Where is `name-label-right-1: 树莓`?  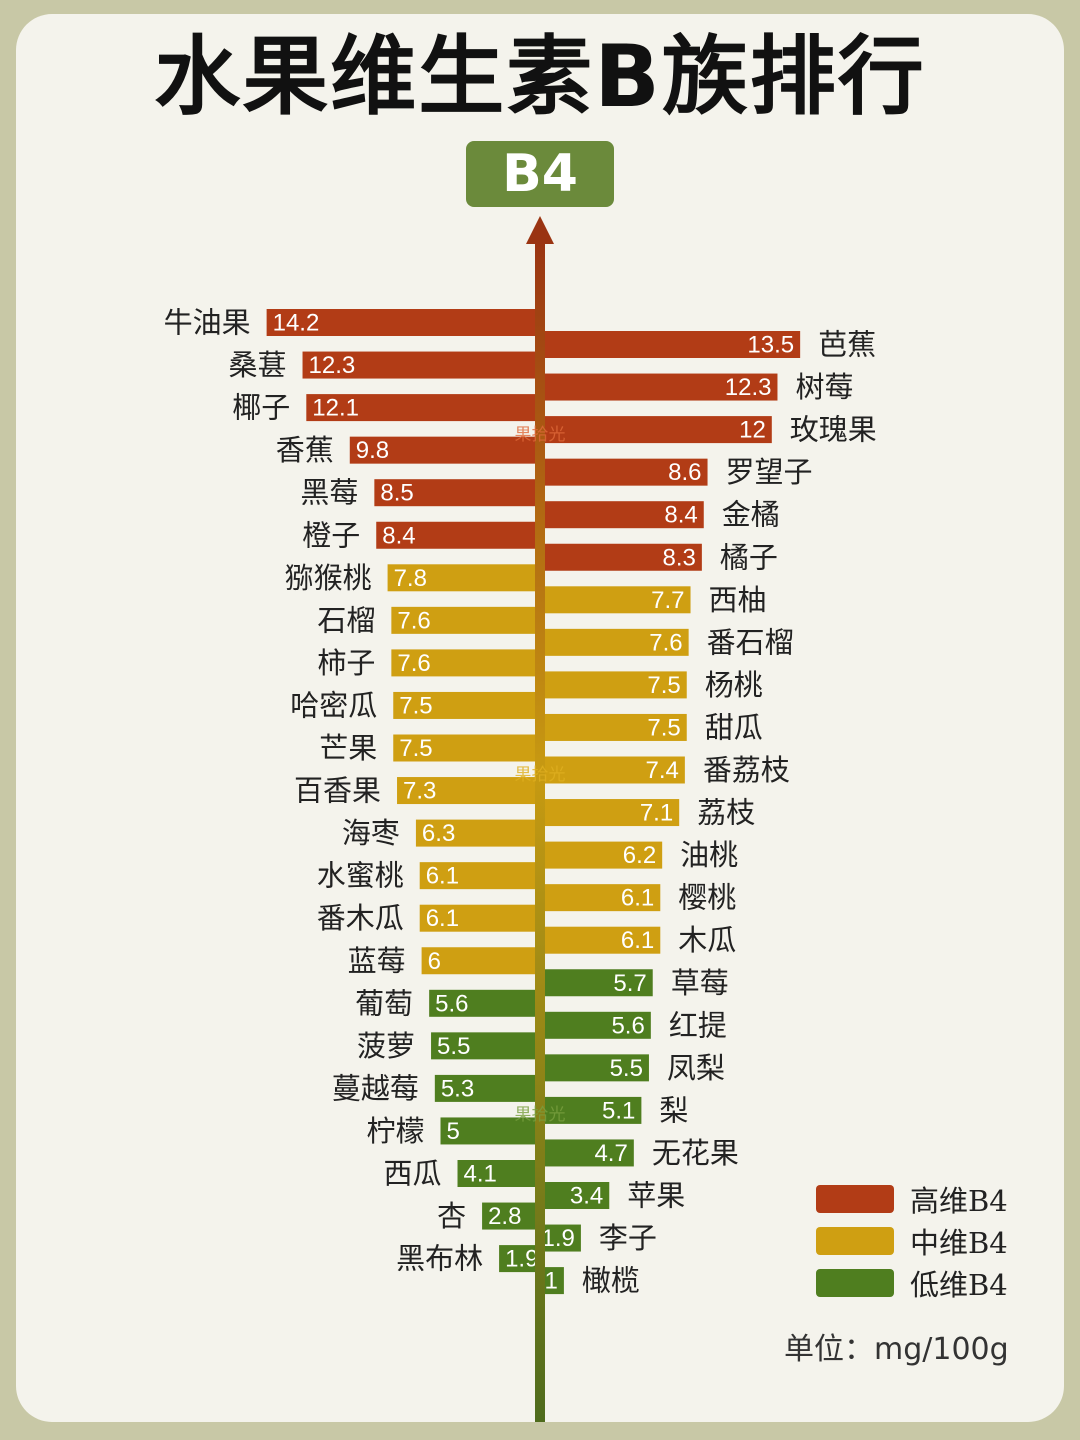 name-label-right-1: 树莓 is located at coordinates (824, 387).